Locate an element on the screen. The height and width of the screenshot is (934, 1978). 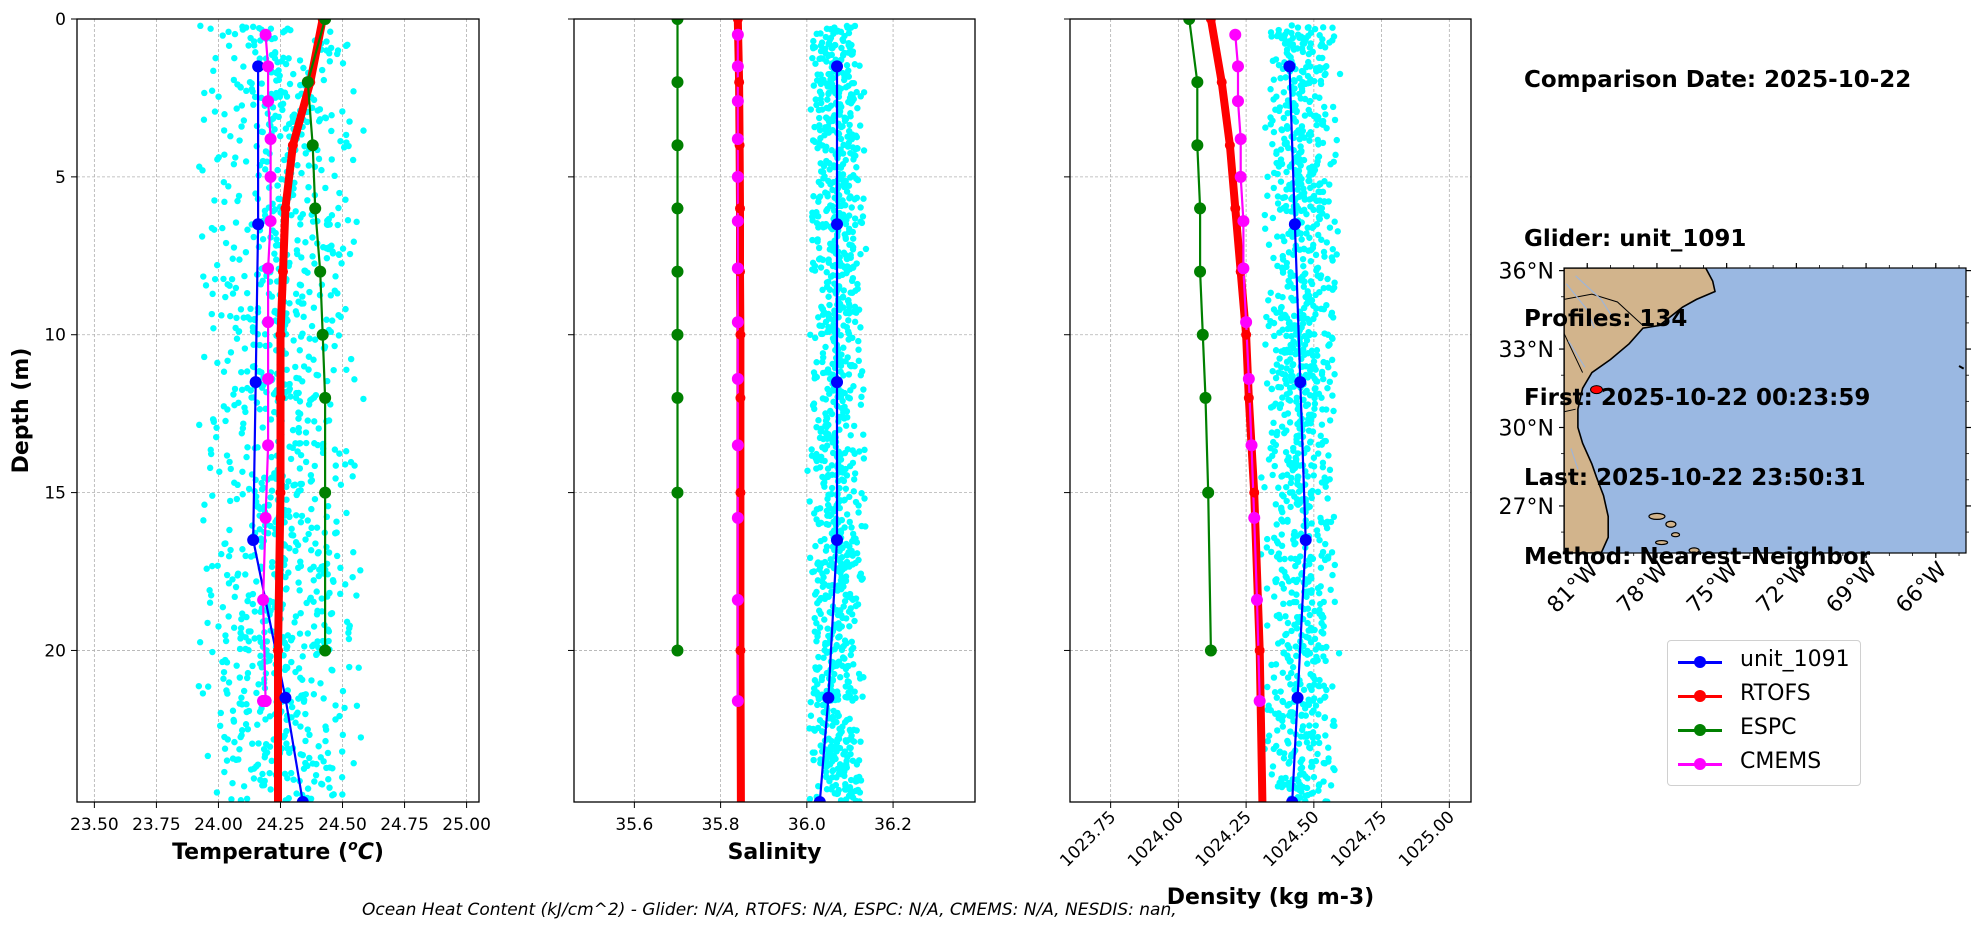
series-lines is located at coordinates (1247, 410).